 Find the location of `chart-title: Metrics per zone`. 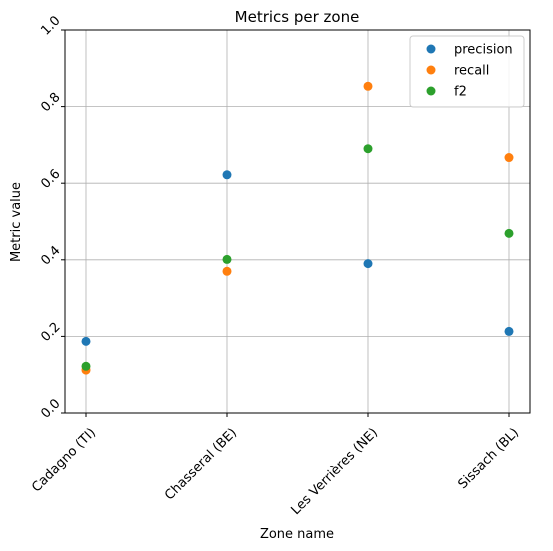

chart-title: Metrics per zone is located at coordinates (297, 17).